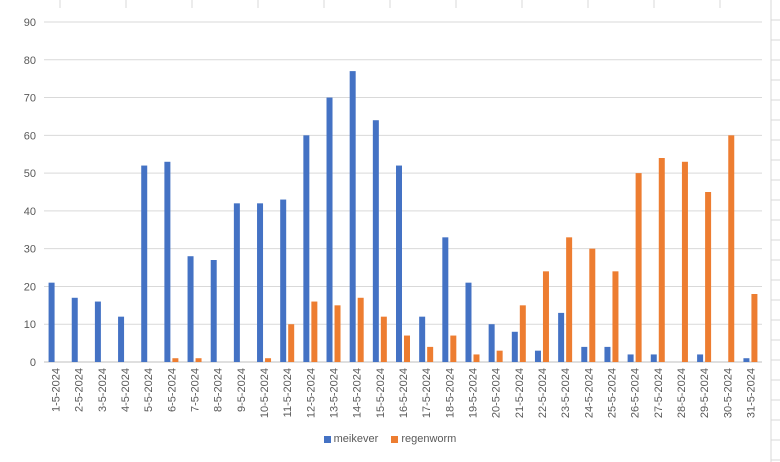  What do you see at coordinates (335, 393) in the screenshot?
I see `x-tick-label: 13-5-2024` at bounding box center [335, 393].